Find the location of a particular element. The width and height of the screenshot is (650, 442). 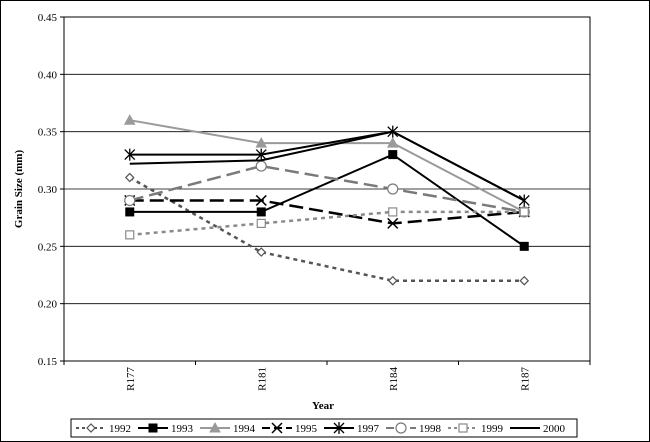

series-1999 is located at coordinates (327, 223).